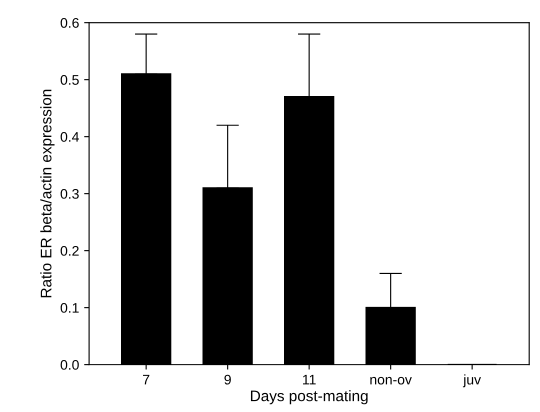  I want to click on y-tick-label: 0.6, so click(69, 23).